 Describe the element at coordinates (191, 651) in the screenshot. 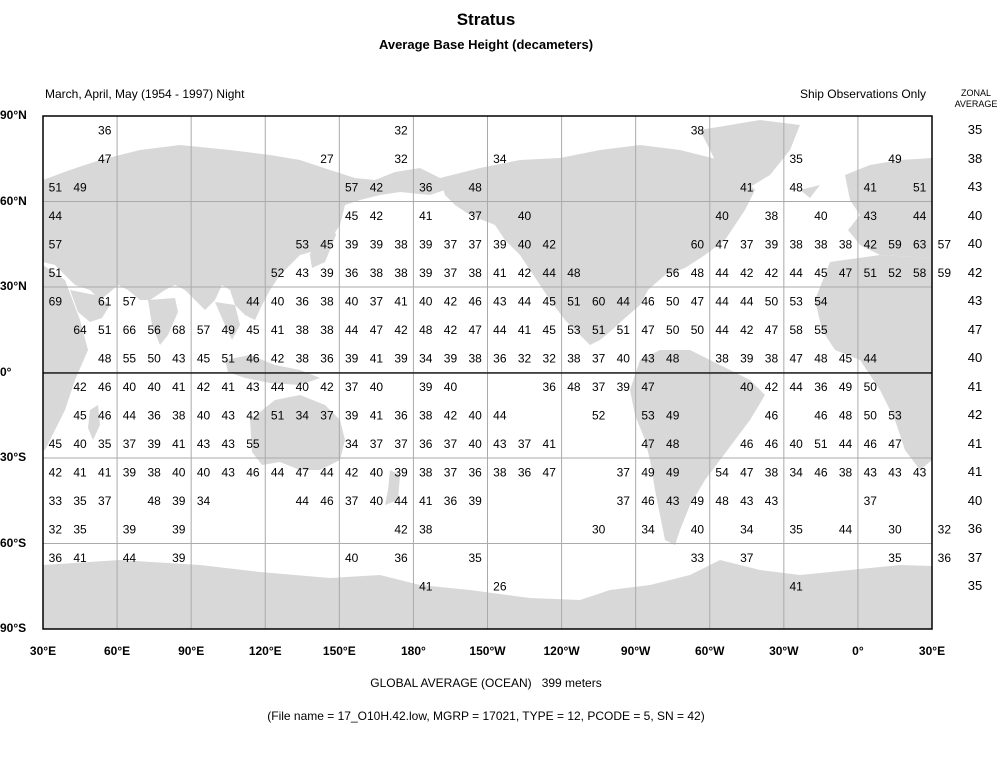

I see `longitude-label: 90°E` at that location.